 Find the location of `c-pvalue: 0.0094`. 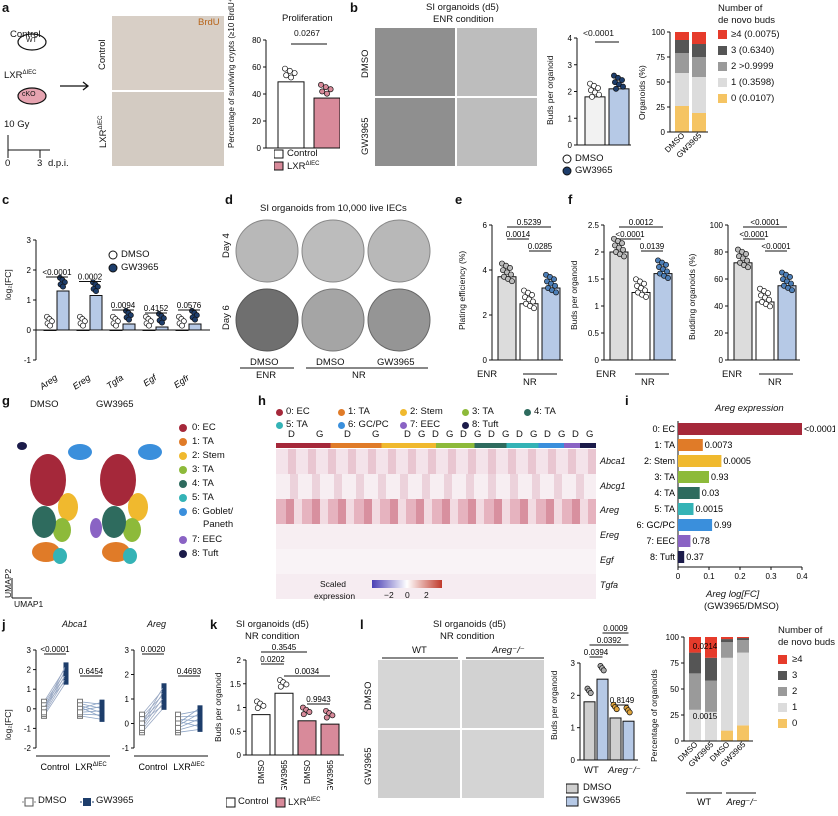

c-pvalue: 0.0094 is located at coordinates (123, 305).